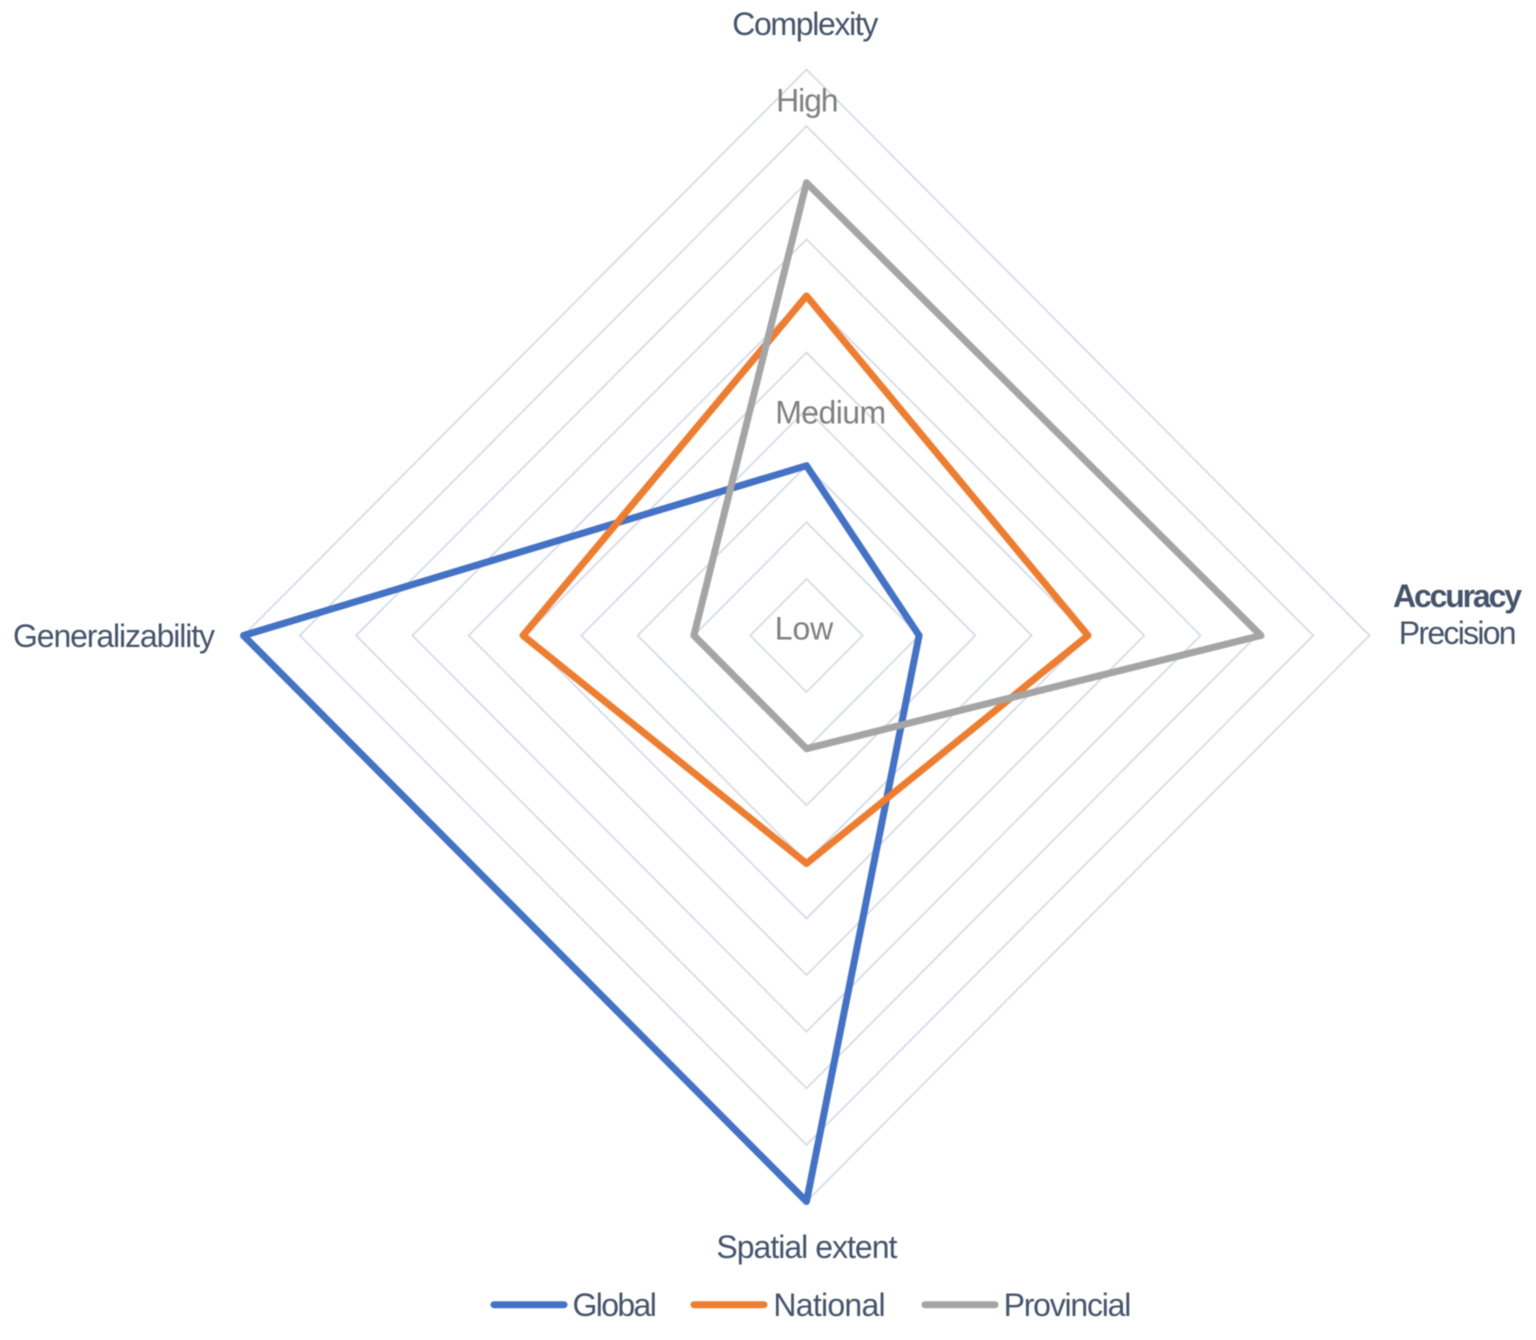 The image size is (1536, 1340). I want to click on svg-text: Provincial, so click(1068, 1305).